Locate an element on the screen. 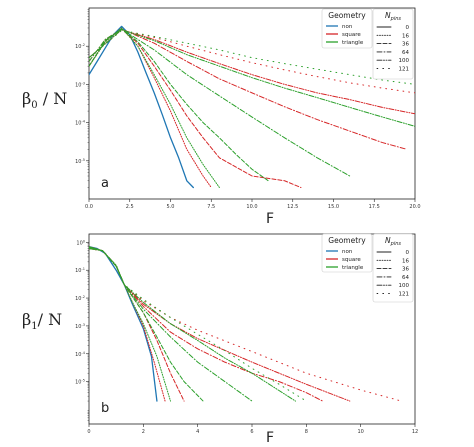 The width and height of the screenshot is (474, 447). x-tick-label: 10.0 is located at coordinates (251, 207).